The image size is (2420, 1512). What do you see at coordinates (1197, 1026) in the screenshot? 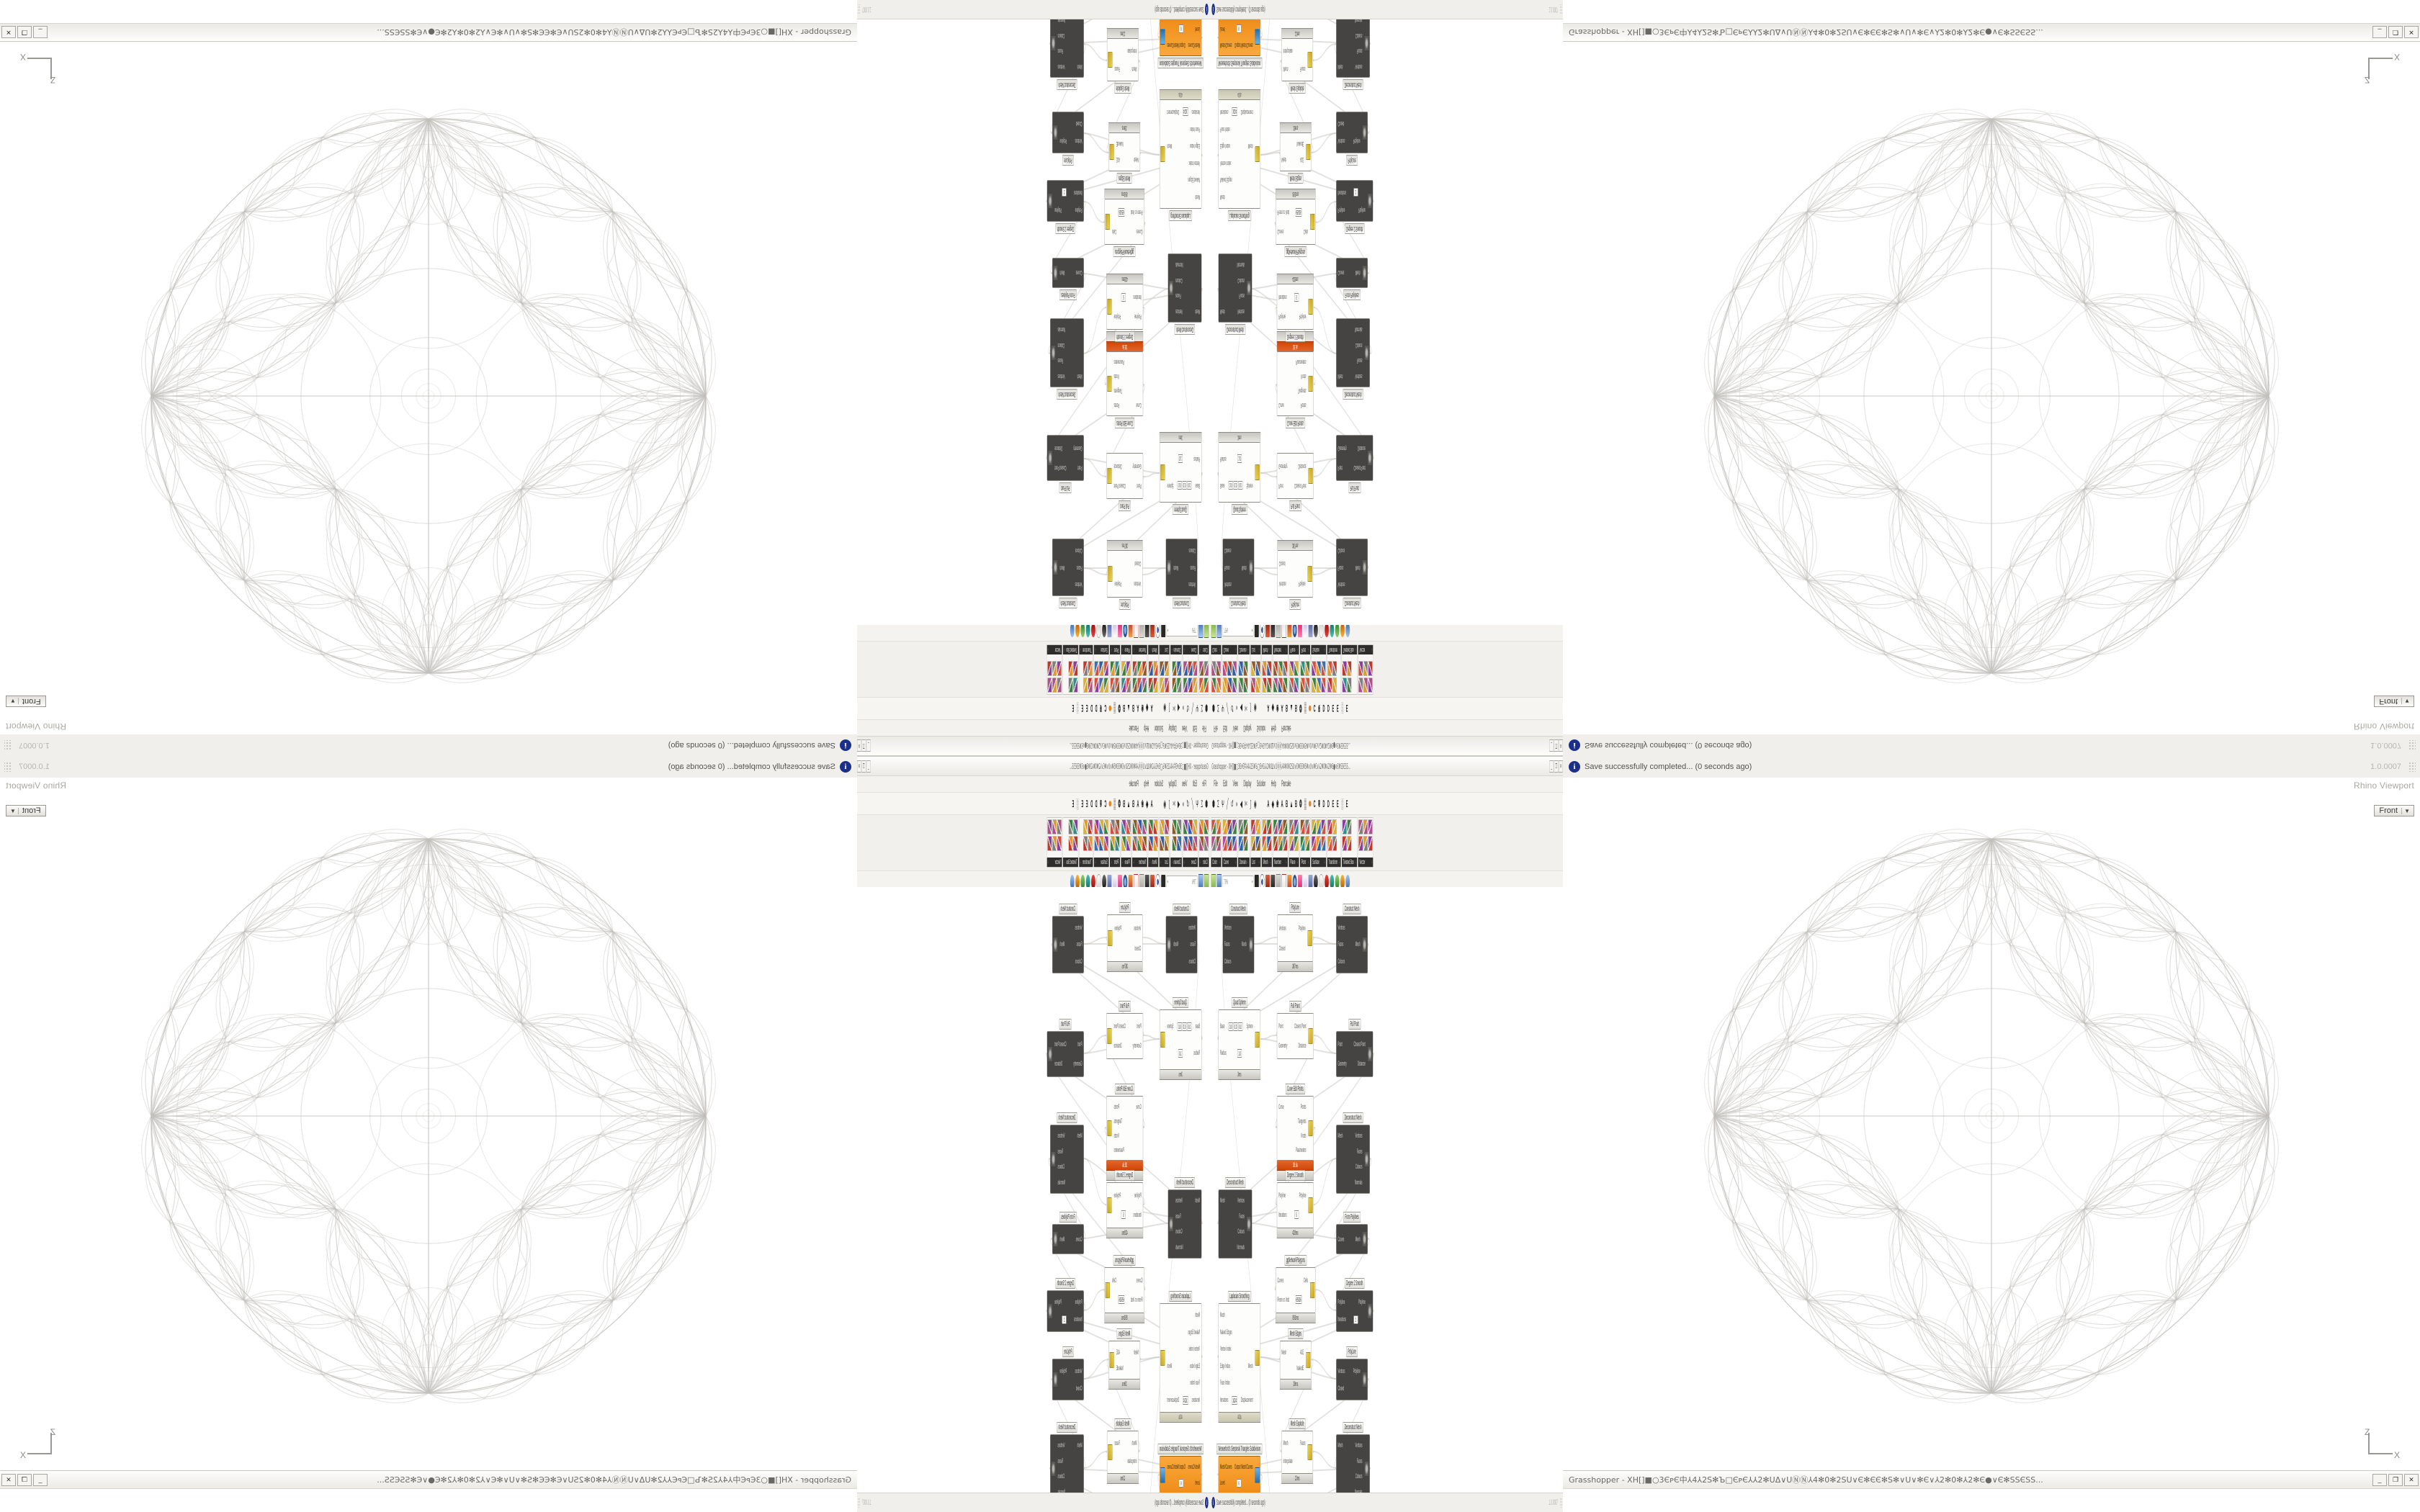
I see `gh-input-param: Base` at bounding box center [1197, 1026].